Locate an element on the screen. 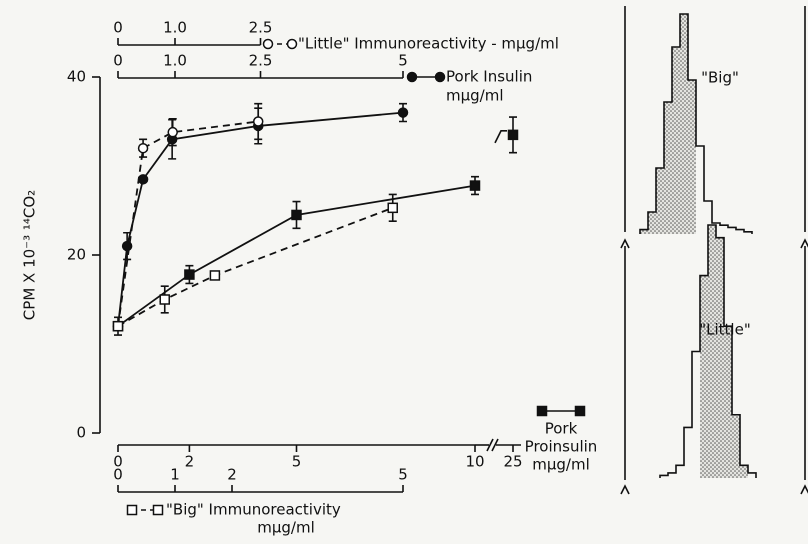  x-tick-label: 10 is located at coordinates (474, 462).